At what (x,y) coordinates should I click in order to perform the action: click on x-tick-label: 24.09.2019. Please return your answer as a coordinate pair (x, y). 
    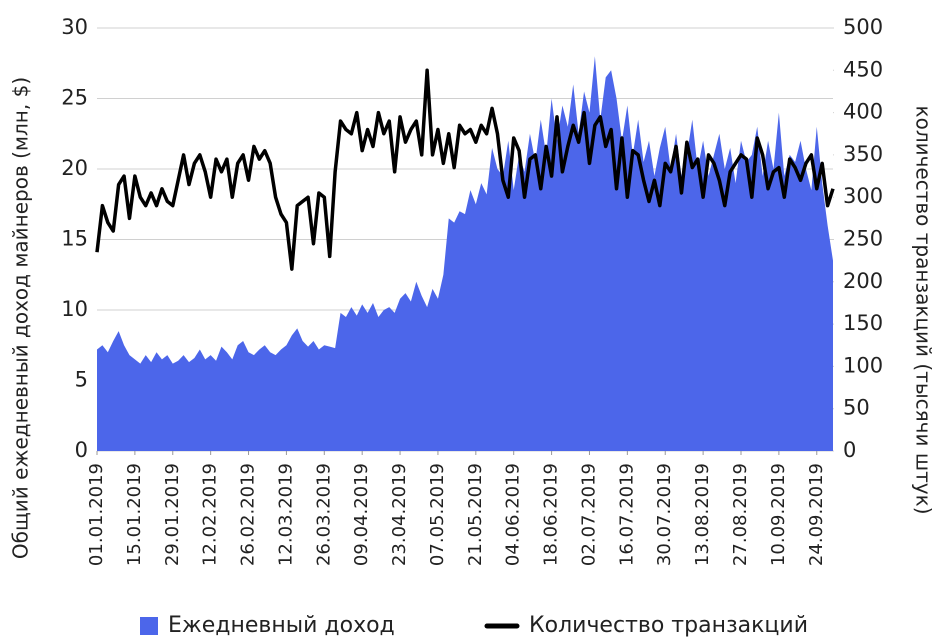
    Looking at the image, I should click on (816, 514).